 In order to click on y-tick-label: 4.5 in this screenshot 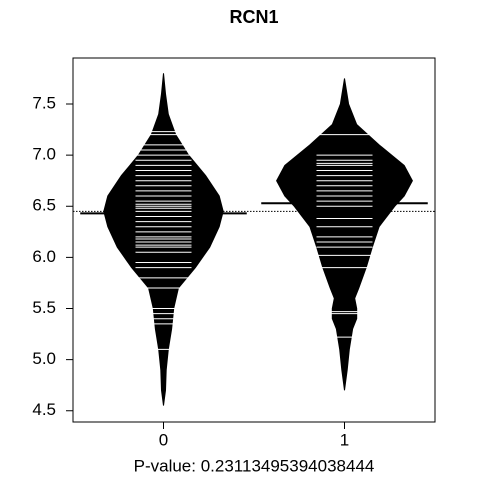, I will do `click(44, 409)`.